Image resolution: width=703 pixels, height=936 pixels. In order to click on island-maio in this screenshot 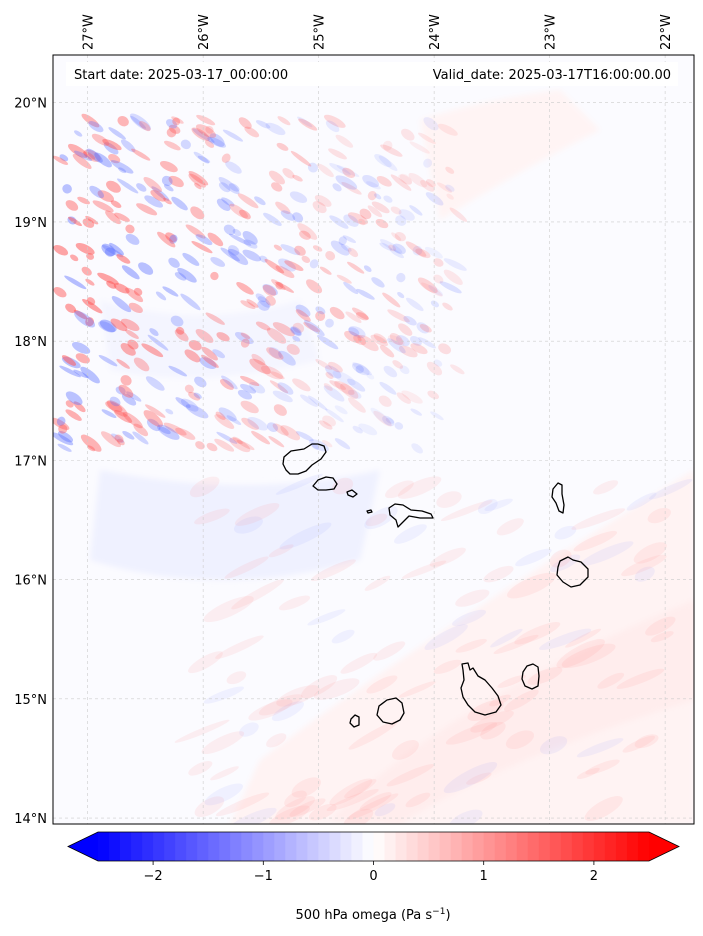, I will do `click(530, 676)`.